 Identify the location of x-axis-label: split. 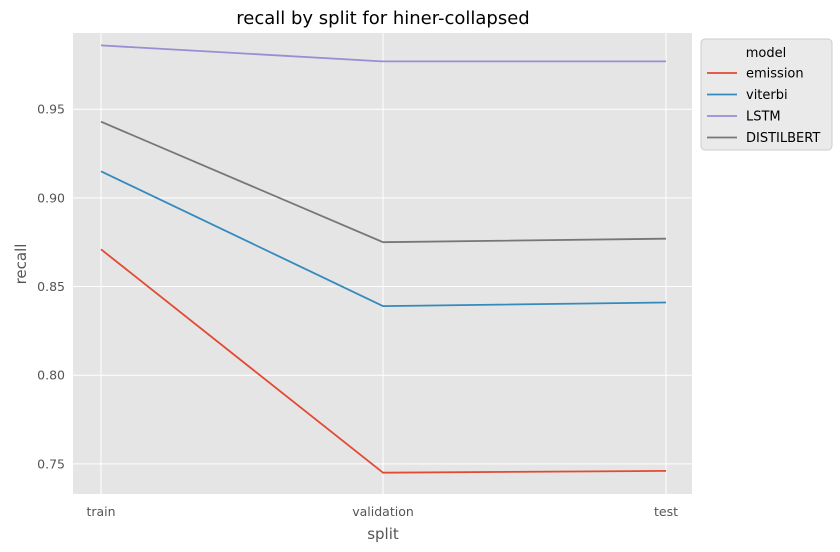
(383, 534).